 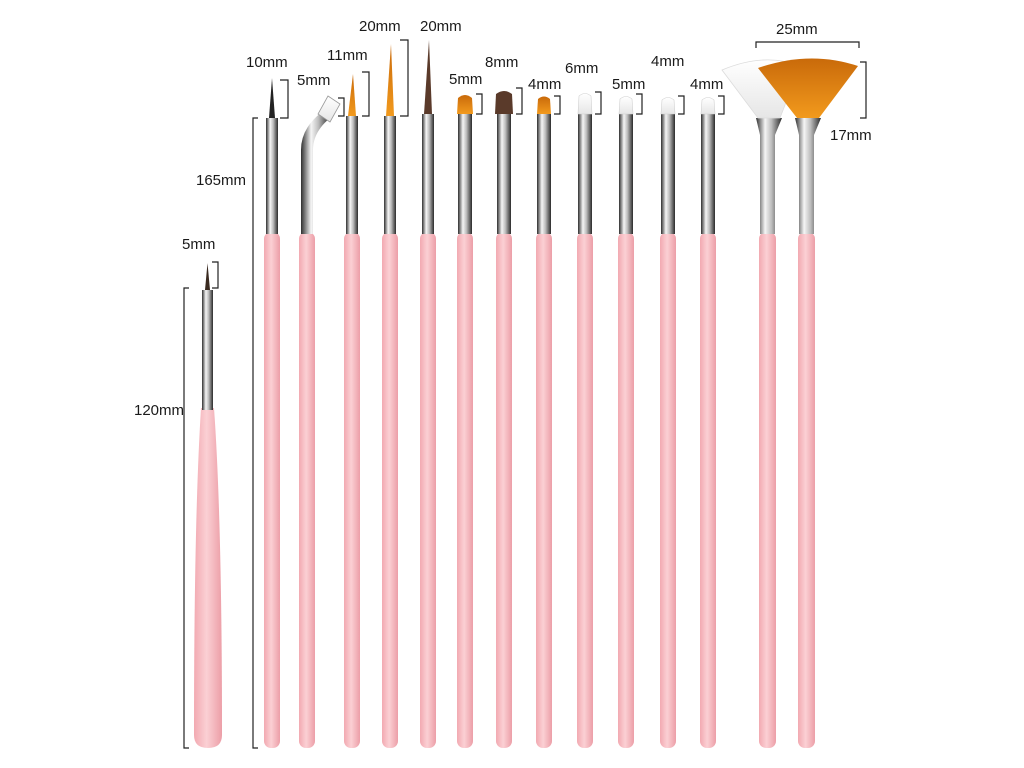 What do you see at coordinates (668, 106) in the screenshot?
I see `bristle-11-flat` at bounding box center [668, 106].